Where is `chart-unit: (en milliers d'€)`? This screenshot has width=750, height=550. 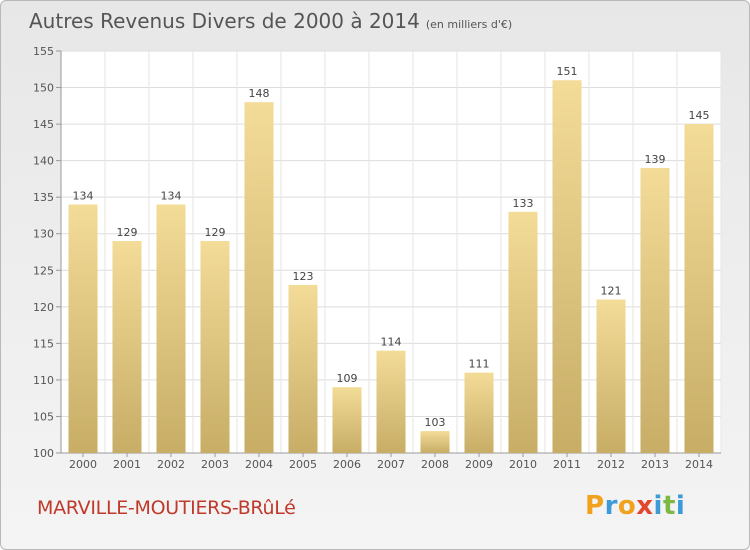 chart-unit: (en milliers d'€) is located at coordinates (469, 24).